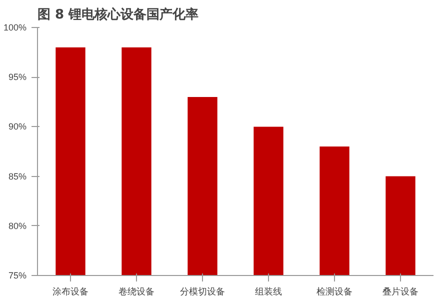 Image resolution: width=438 pixels, height=299 pixels. I want to click on x-tick-label: 分模切设备, so click(202, 291).